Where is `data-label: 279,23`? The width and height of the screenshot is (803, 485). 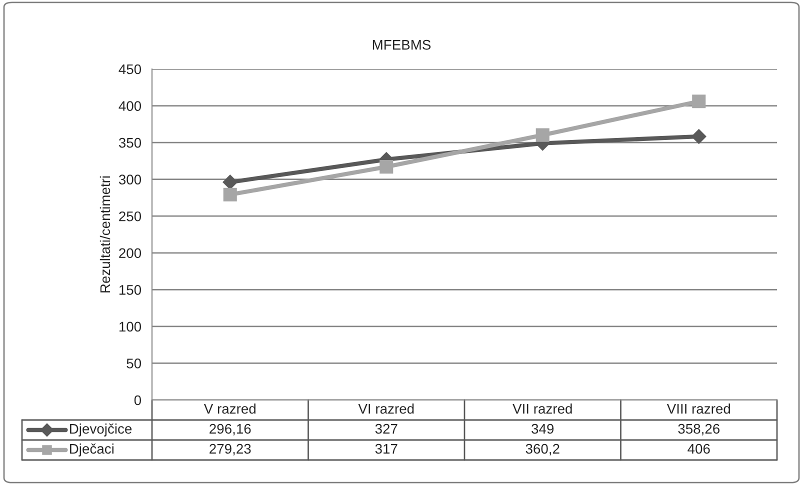
data-label: 279,23 is located at coordinates (230, 450).